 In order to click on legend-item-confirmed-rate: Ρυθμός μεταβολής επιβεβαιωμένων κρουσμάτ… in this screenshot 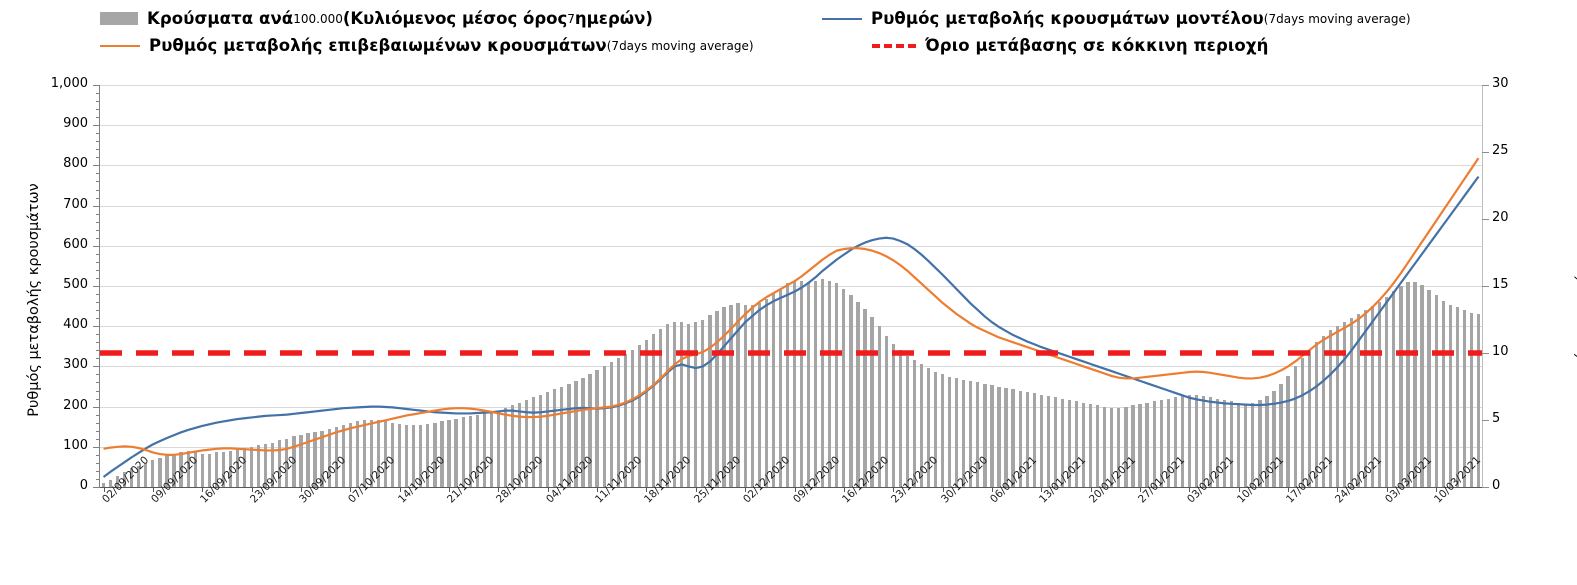, I will do `click(427, 45)`.